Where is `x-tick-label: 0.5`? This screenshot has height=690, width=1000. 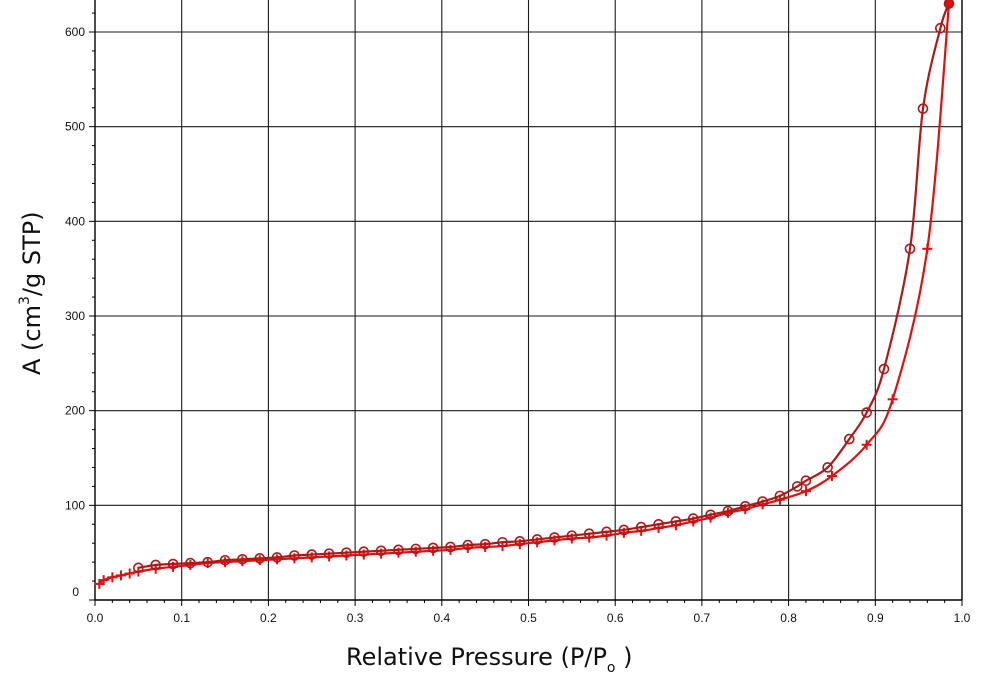 x-tick-label: 0.5 is located at coordinates (528, 618).